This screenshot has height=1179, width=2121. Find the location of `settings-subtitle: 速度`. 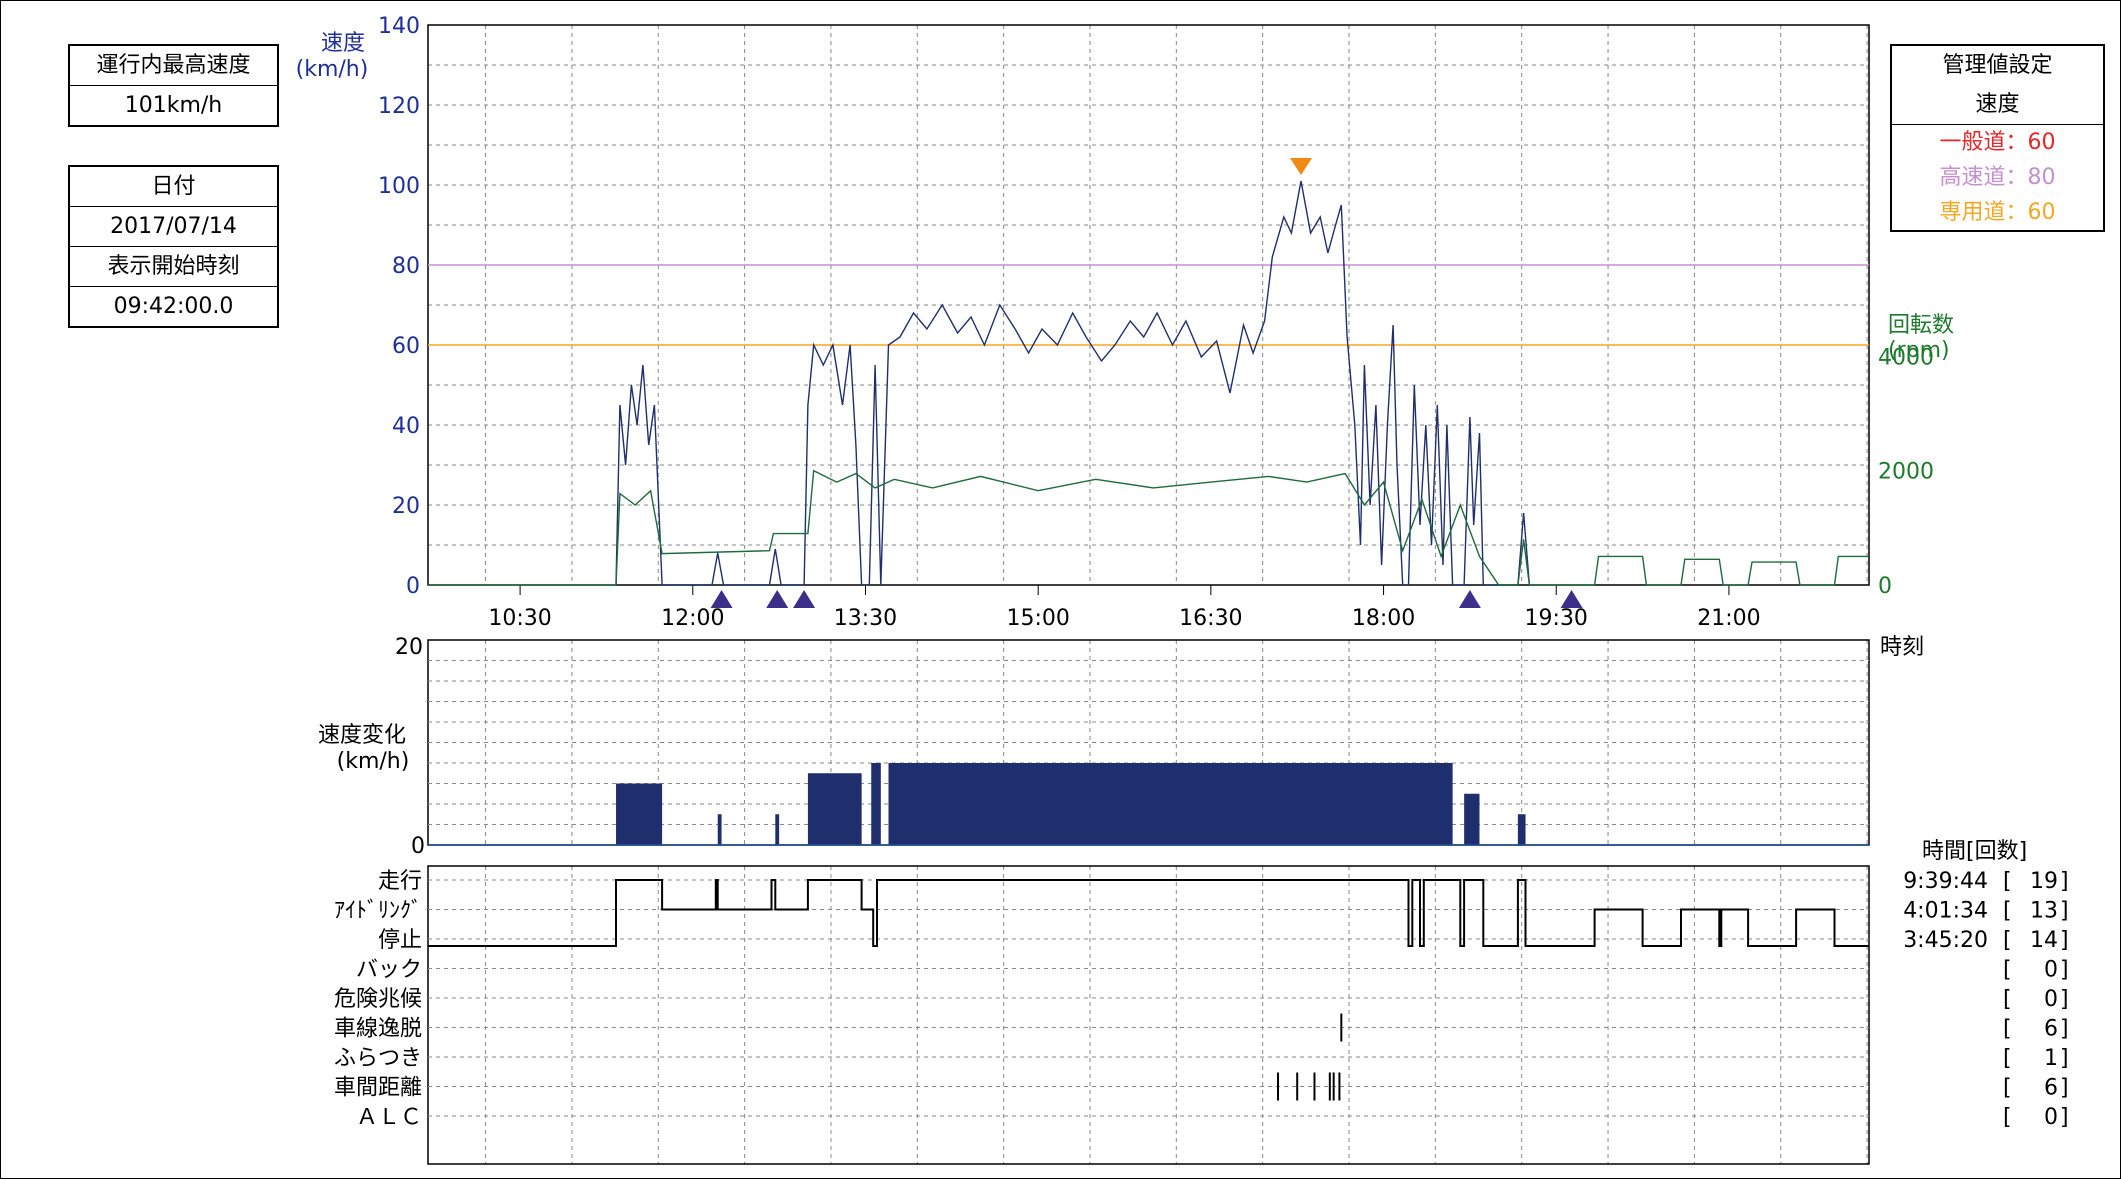

settings-subtitle: 速度 is located at coordinates (1997, 104).